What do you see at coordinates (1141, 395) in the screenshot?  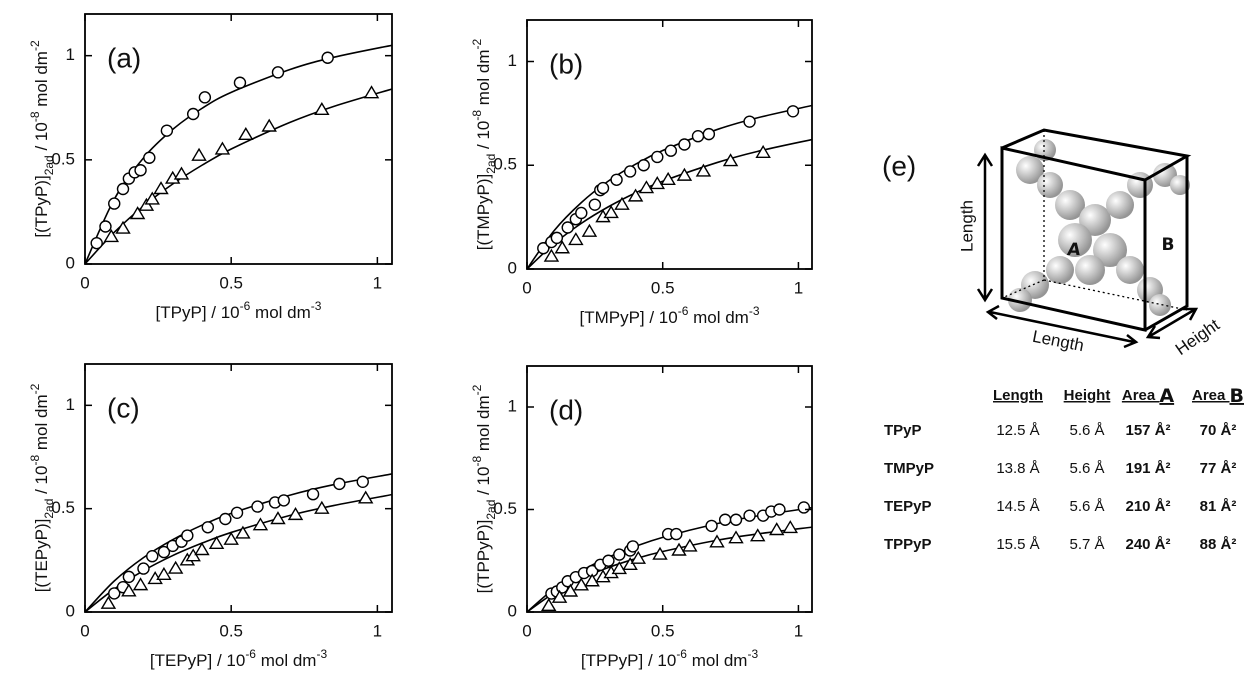 I see `header-text: Area` at bounding box center [1141, 395].